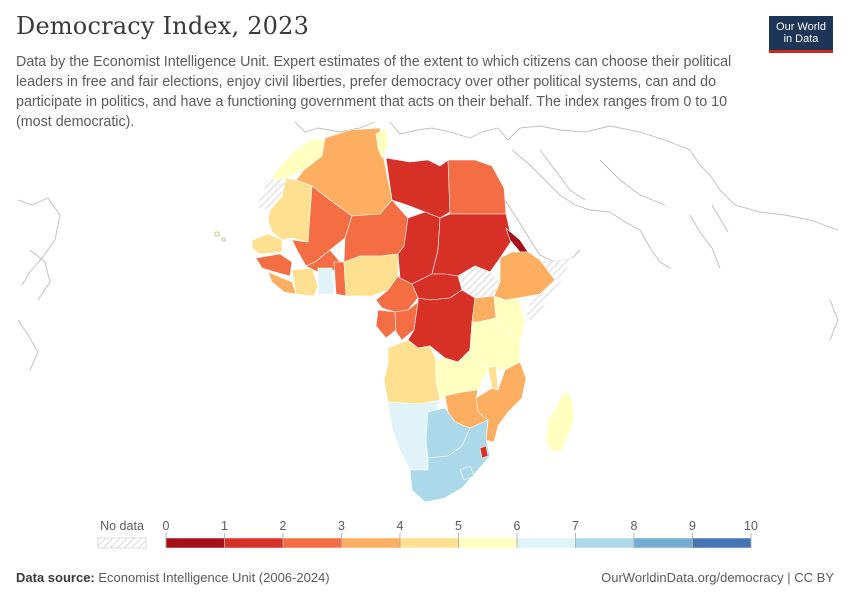 This screenshot has width=850, height=600. What do you see at coordinates (220, 236) in the screenshot?
I see `region-cabo-verde` at bounding box center [220, 236].